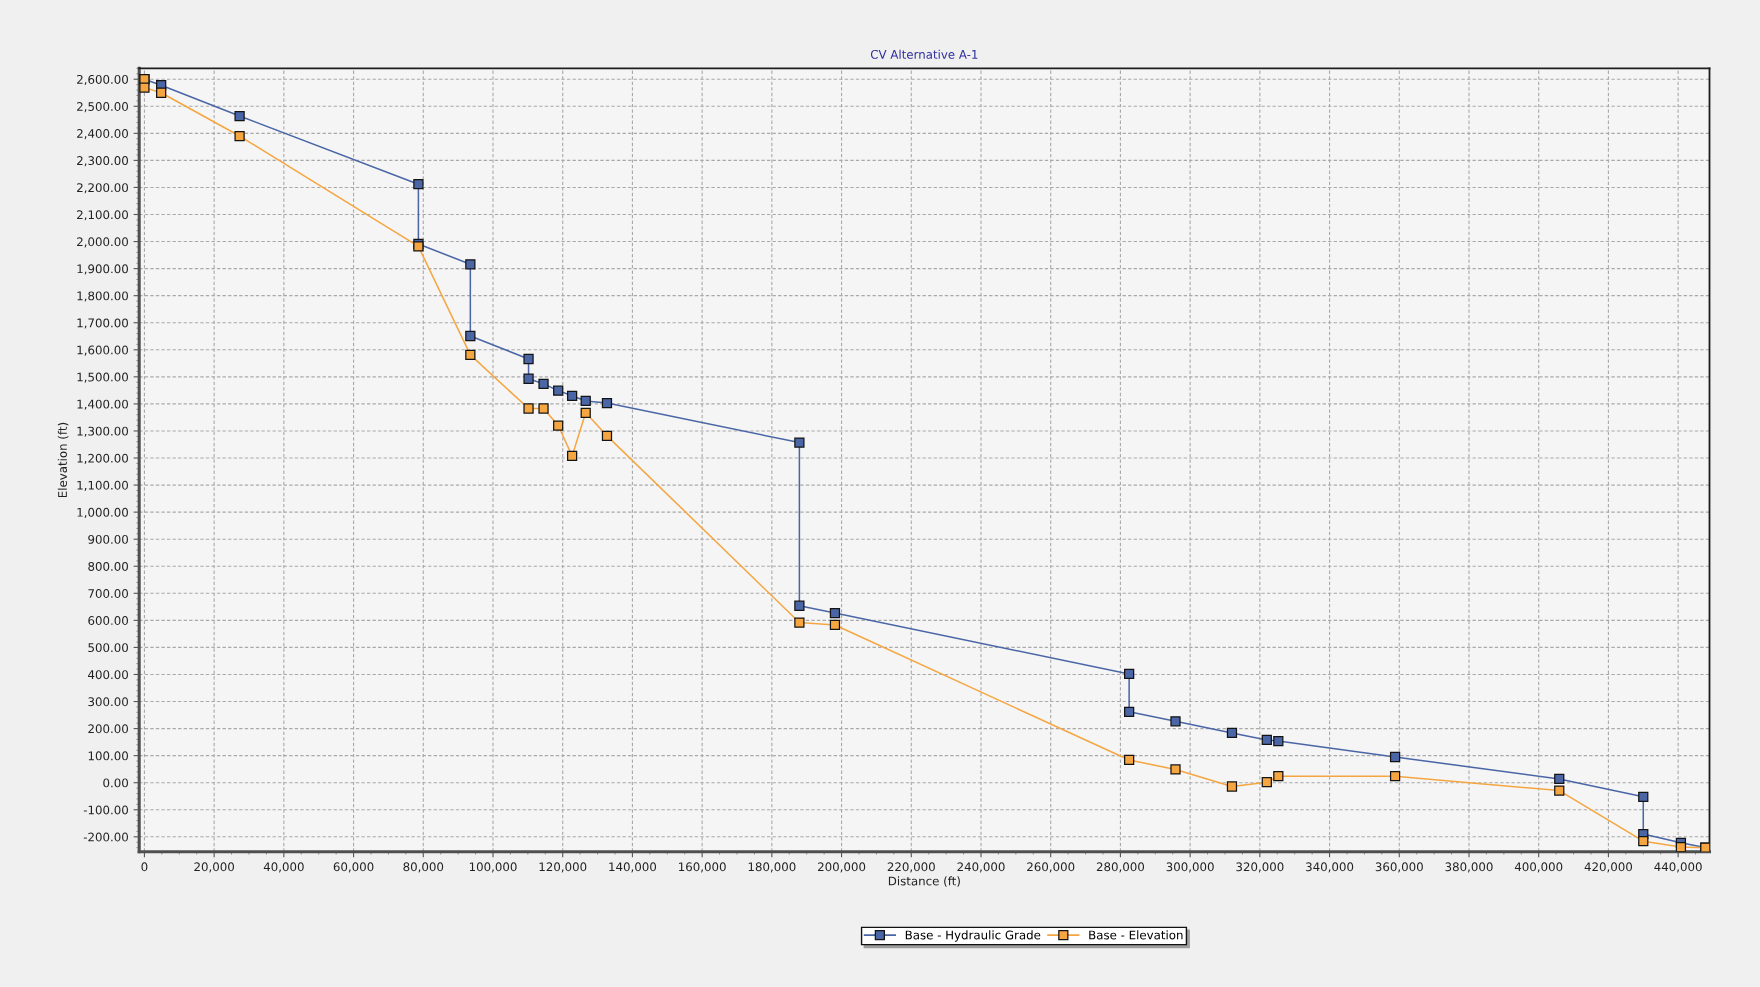 This screenshot has height=987, width=1760. Describe the element at coordinates (1608, 867) in the screenshot. I see `x-tick-label: 420,000` at that location.